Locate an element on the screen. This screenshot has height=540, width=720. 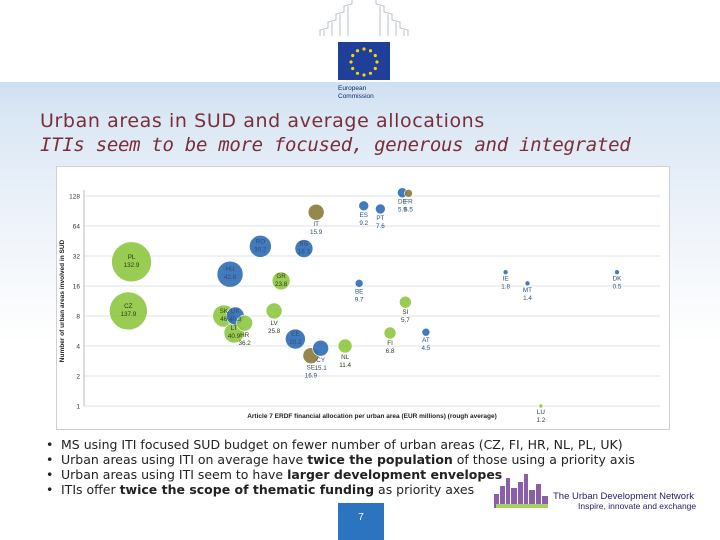
logo-text-line1: European is located at coordinates (352, 88).